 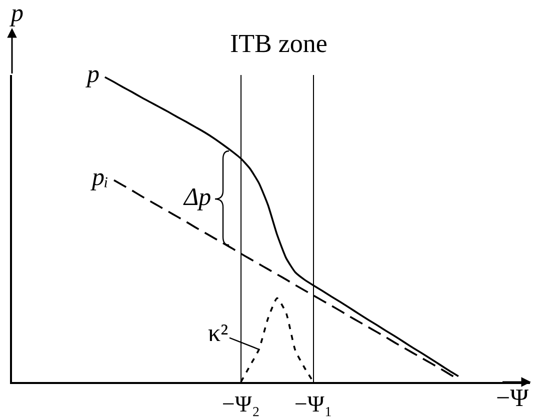 I want to click on annotation: Δp, so click(x=197, y=197).